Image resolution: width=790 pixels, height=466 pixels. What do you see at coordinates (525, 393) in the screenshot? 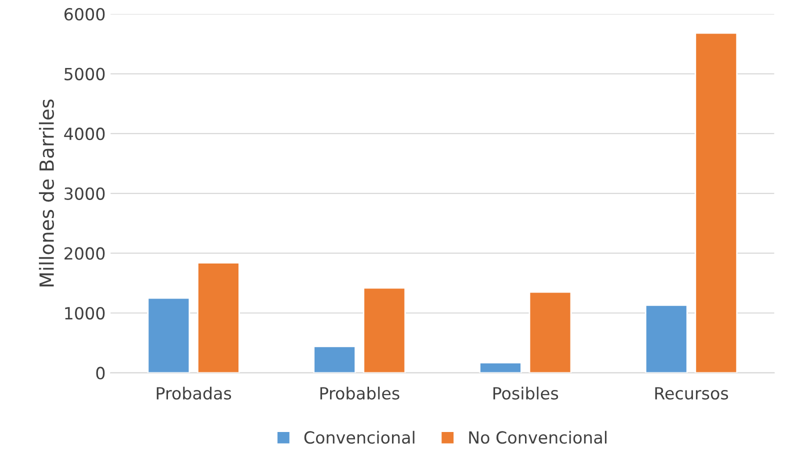
I see `x-tick-label: Posibles` at bounding box center [525, 393].